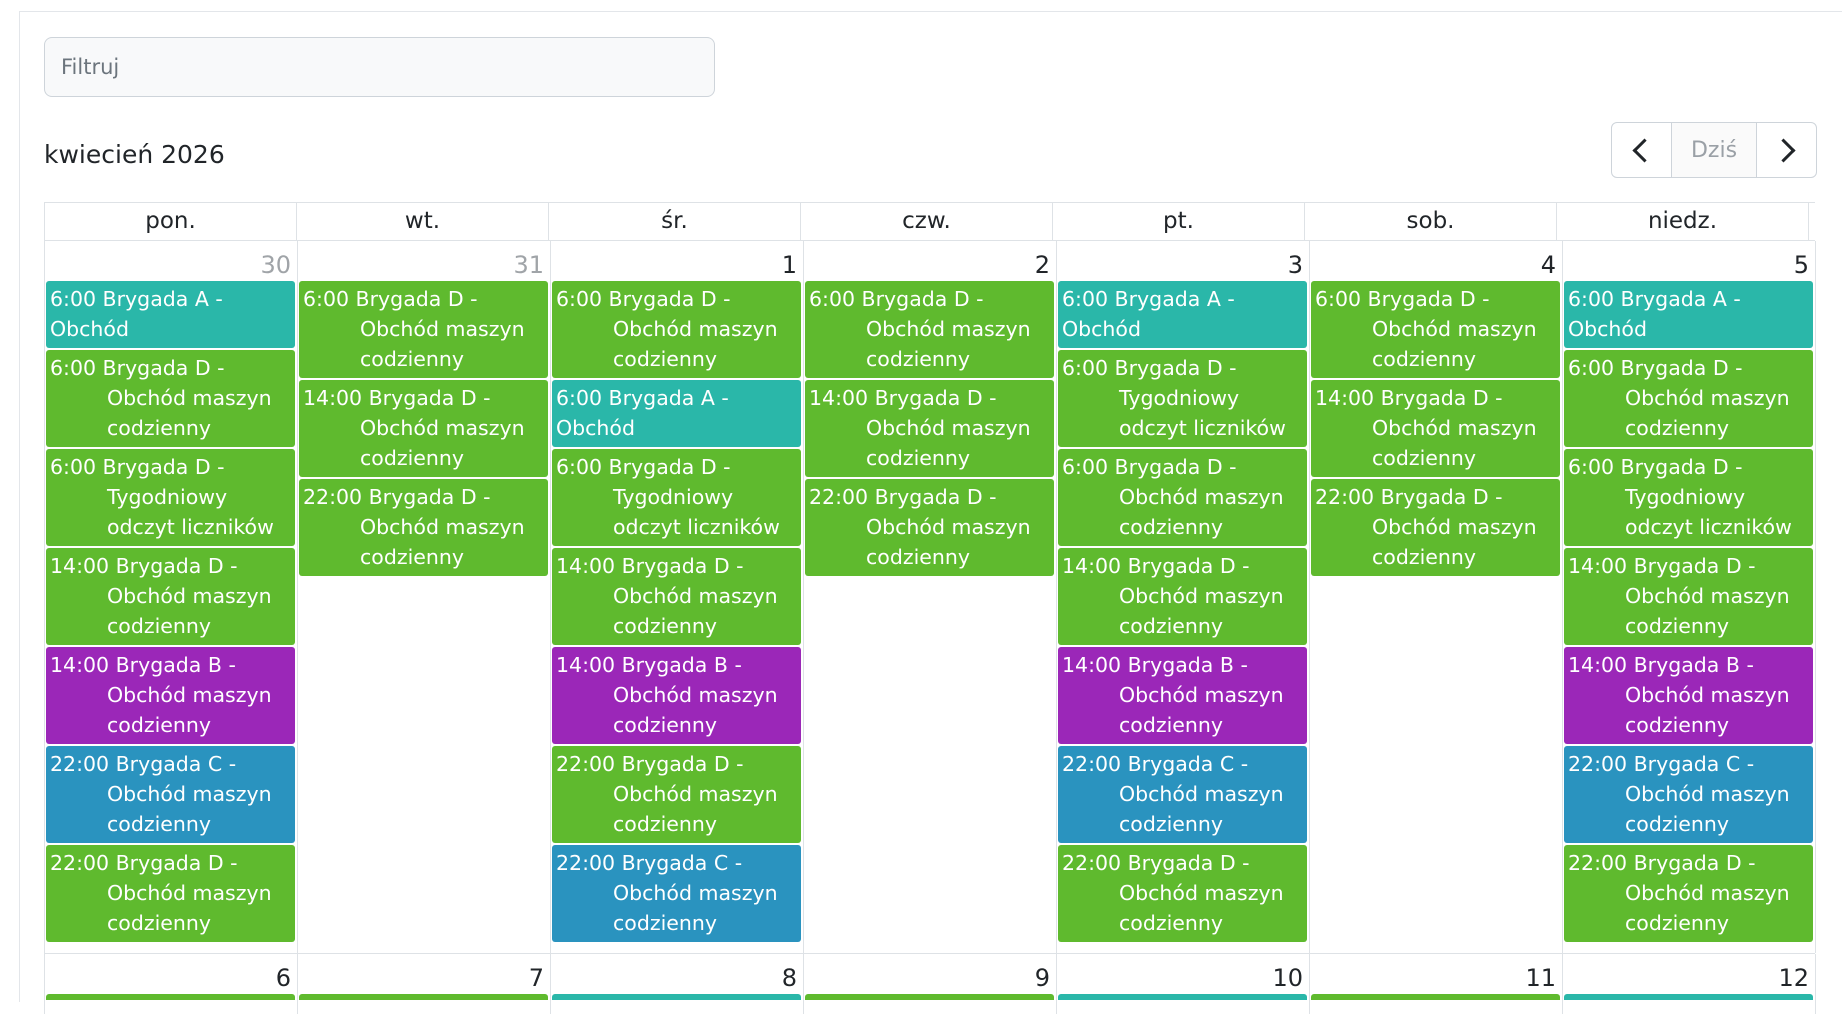  What do you see at coordinates (675, 221) in the screenshot?
I see `weekday-header-cell: śr.` at bounding box center [675, 221].